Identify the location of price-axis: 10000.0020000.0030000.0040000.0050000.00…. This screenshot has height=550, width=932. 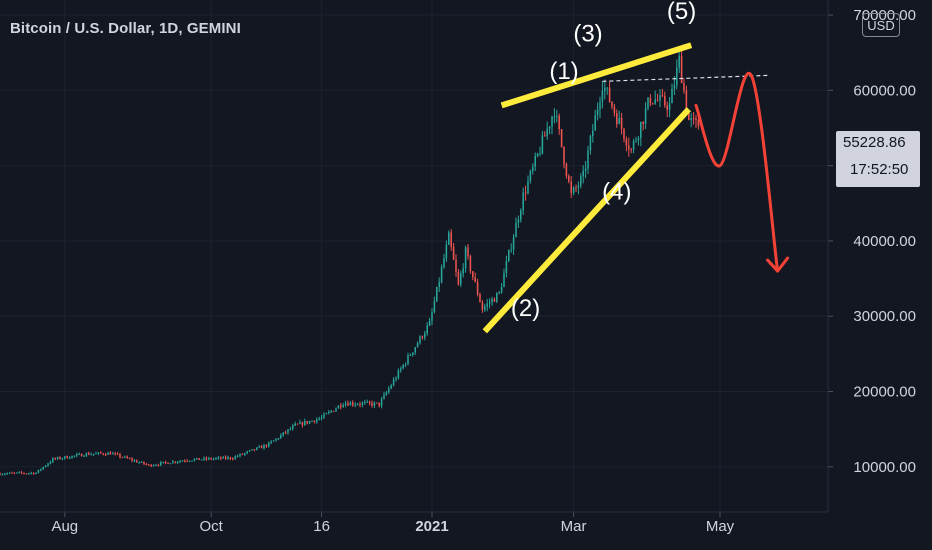
(871, 256).